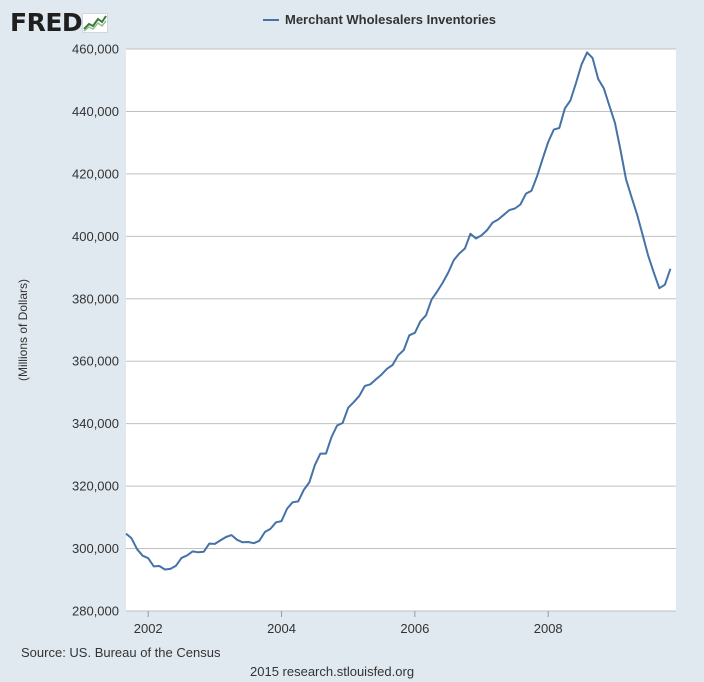 The image size is (704, 682). I want to click on y-tick-label: 320,000, so click(95, 486).